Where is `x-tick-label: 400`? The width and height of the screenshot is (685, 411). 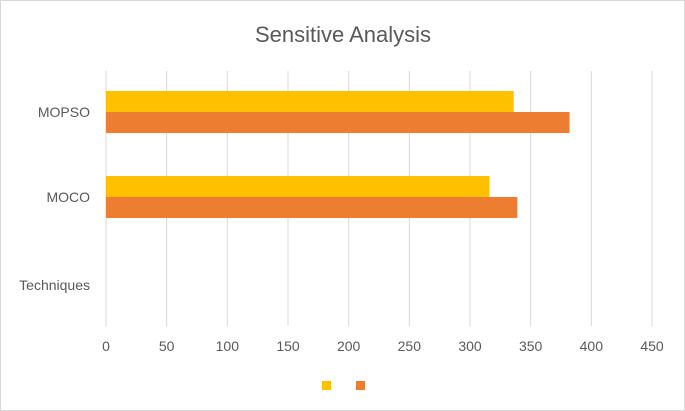
x-tick-label: 400 is located at coordinates (592, 346).